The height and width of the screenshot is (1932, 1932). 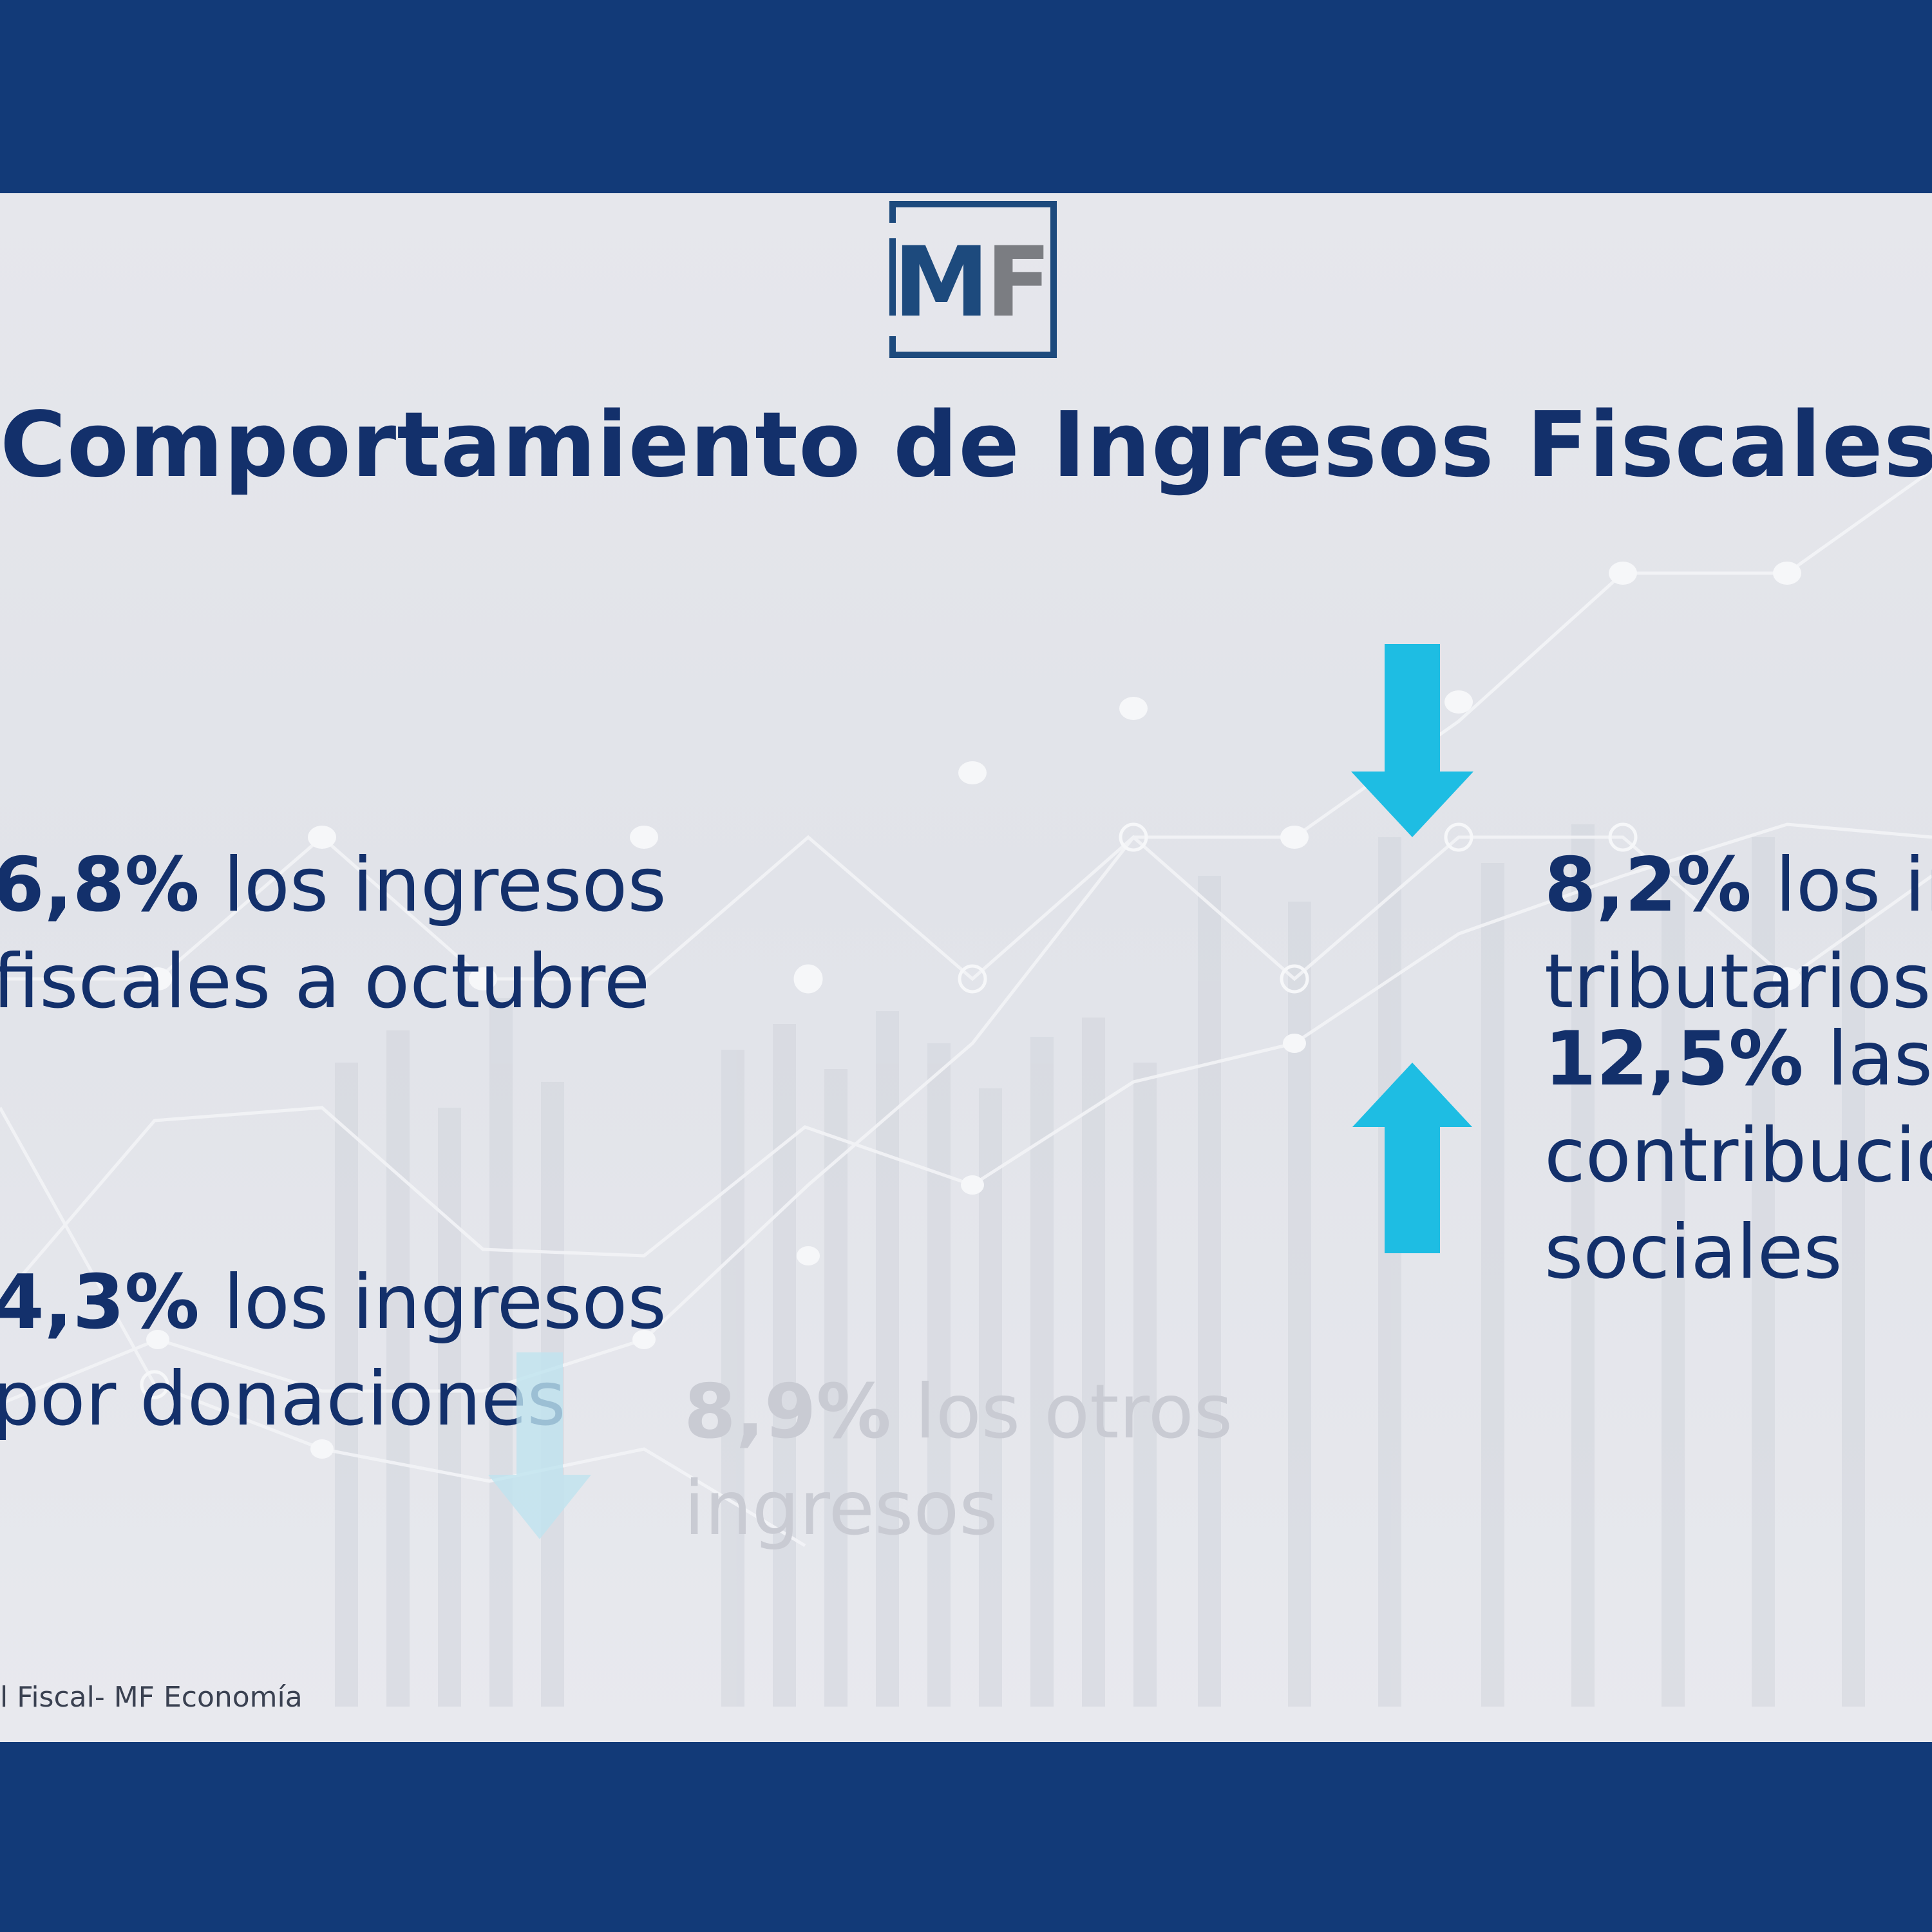 What do you see at coordinates (1867, 1060) in the screenshot?
I see `stat-text: las` at bounding box center [1867, 1060].